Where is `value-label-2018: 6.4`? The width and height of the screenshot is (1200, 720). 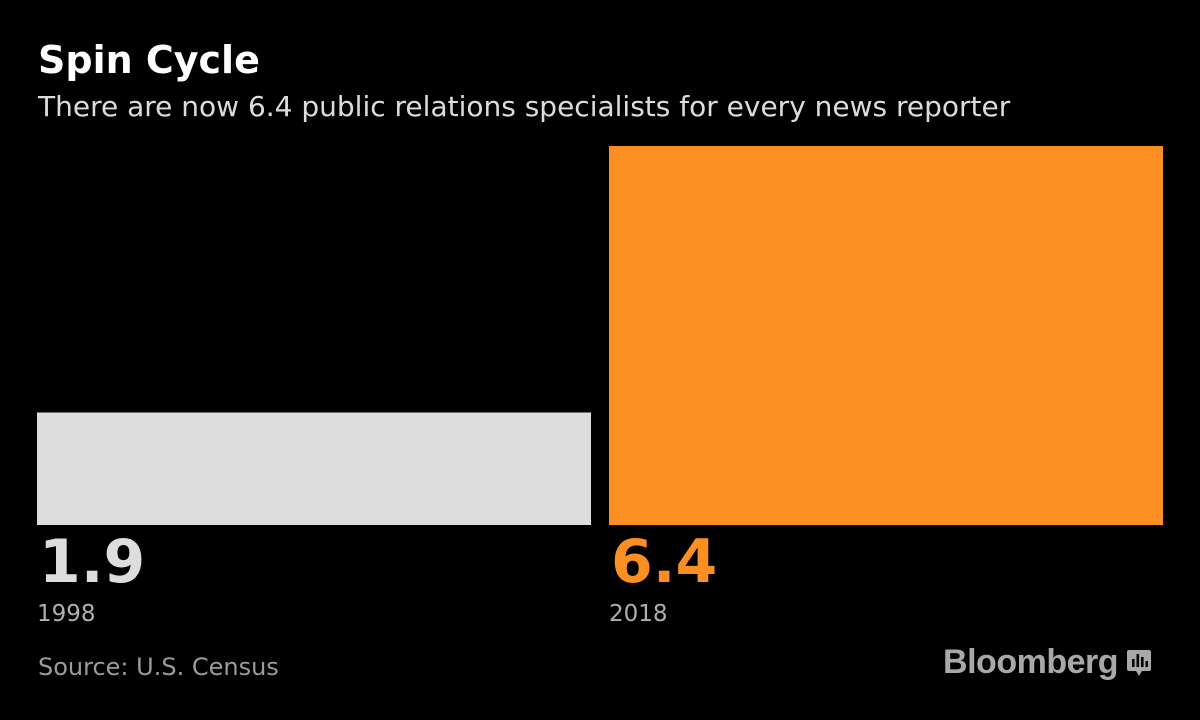
value-label-2018: 6.4 is located at coordinates (664, 562).